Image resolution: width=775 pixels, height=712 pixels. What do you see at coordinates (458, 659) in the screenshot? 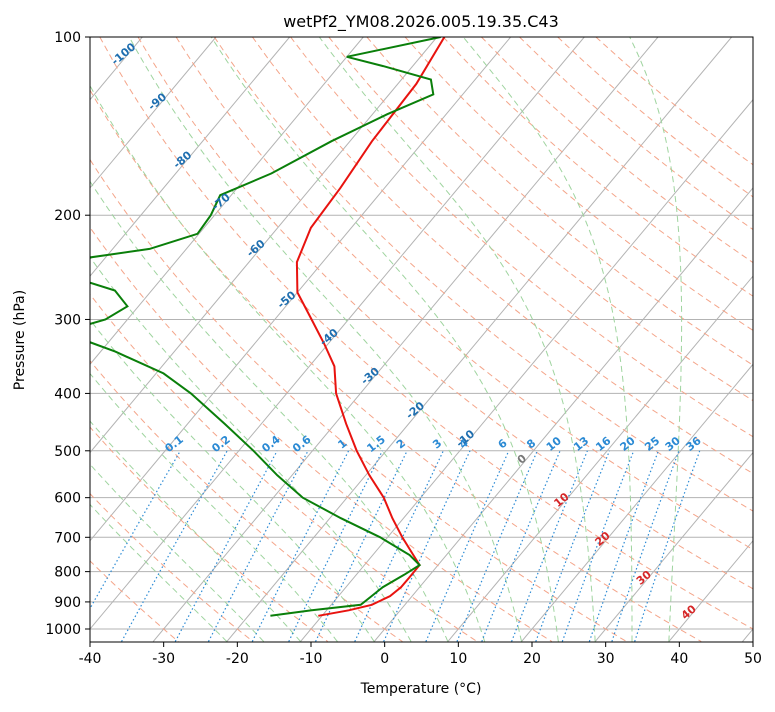
I see `x-tick-label: 10` at bounding box center [458, 659].